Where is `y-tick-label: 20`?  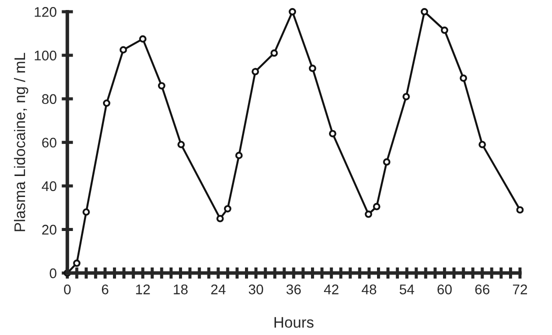 y-tick-label: 20 is located at coordinates (49, 229).